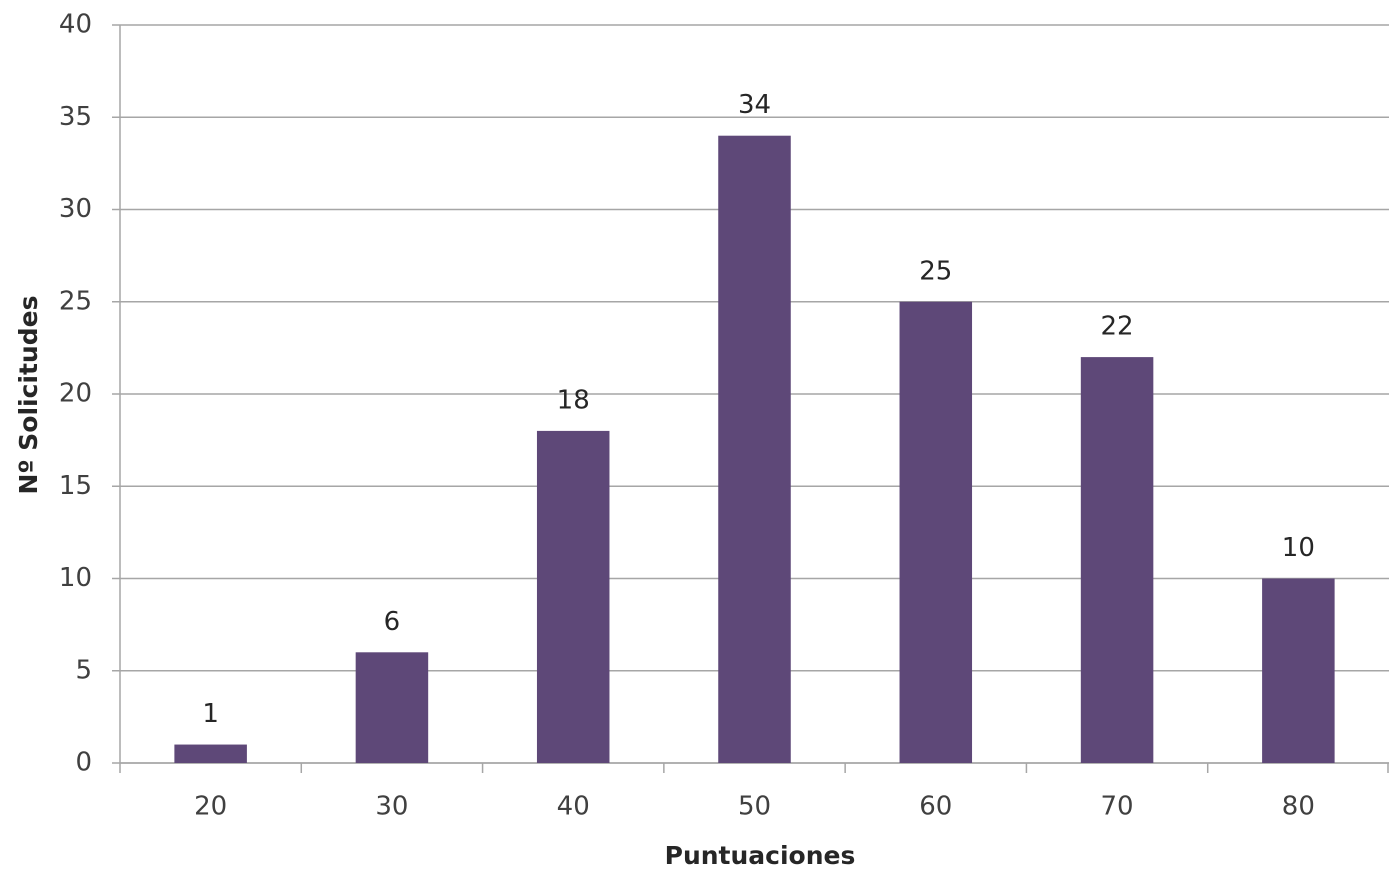 Image resolution: width=1389 pixels, height=870 pixels. Describe the element at coordinates (210, 807) in the screenshot. I see `x-tick-label: 20` at that location.